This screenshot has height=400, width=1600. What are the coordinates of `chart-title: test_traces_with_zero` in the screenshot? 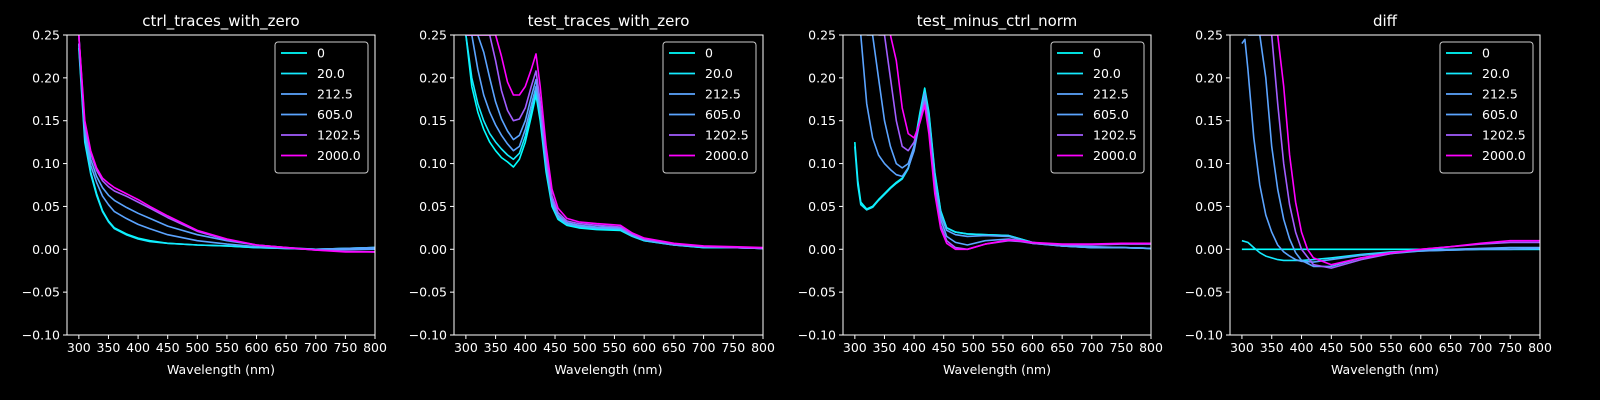 It's located at (609, 21).